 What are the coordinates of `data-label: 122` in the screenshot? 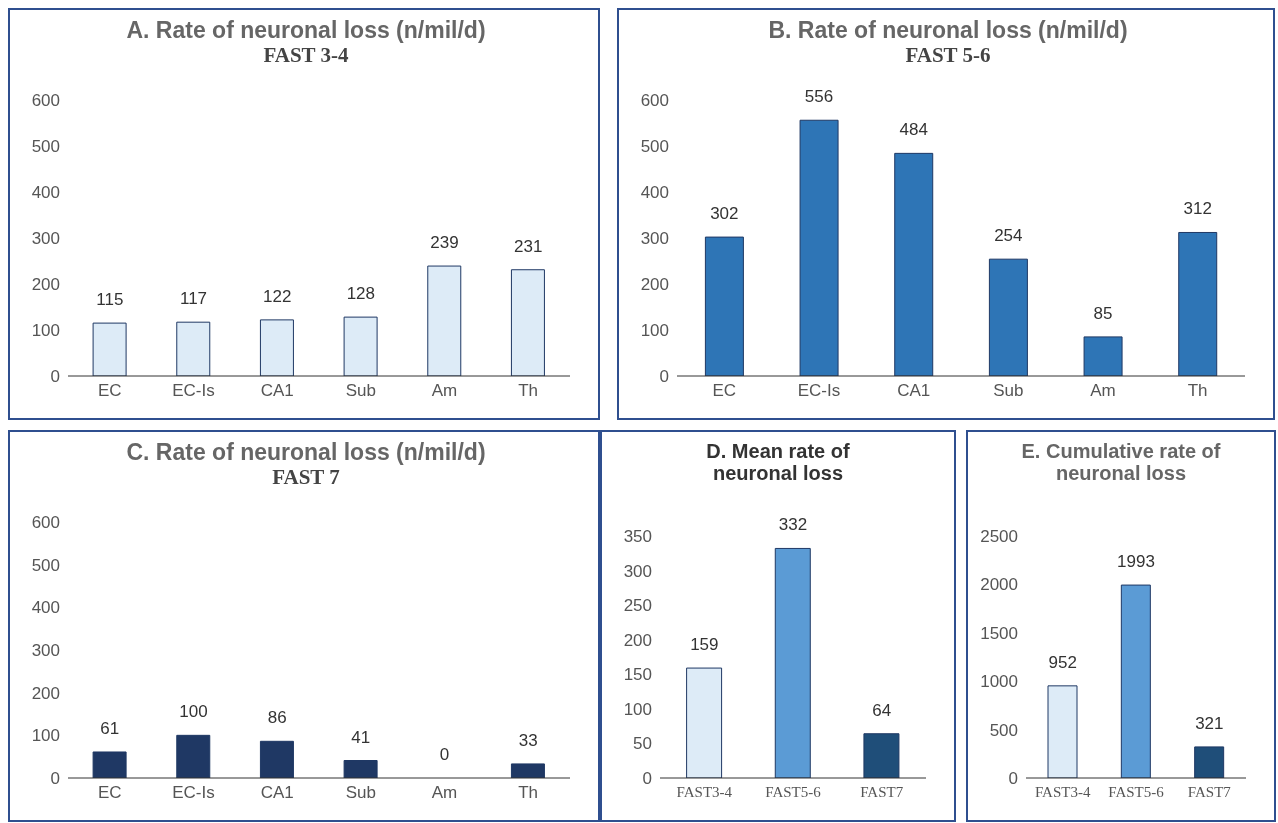 It's located at (277, 296).